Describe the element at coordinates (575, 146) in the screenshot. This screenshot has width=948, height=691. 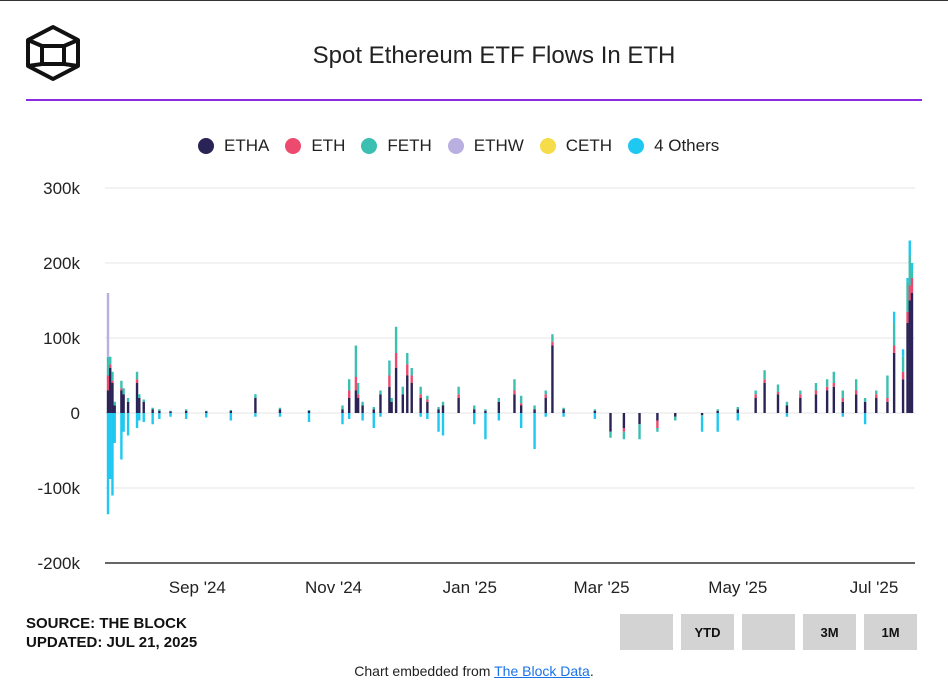
I see `legend-item-ceth: CETH` at that location.